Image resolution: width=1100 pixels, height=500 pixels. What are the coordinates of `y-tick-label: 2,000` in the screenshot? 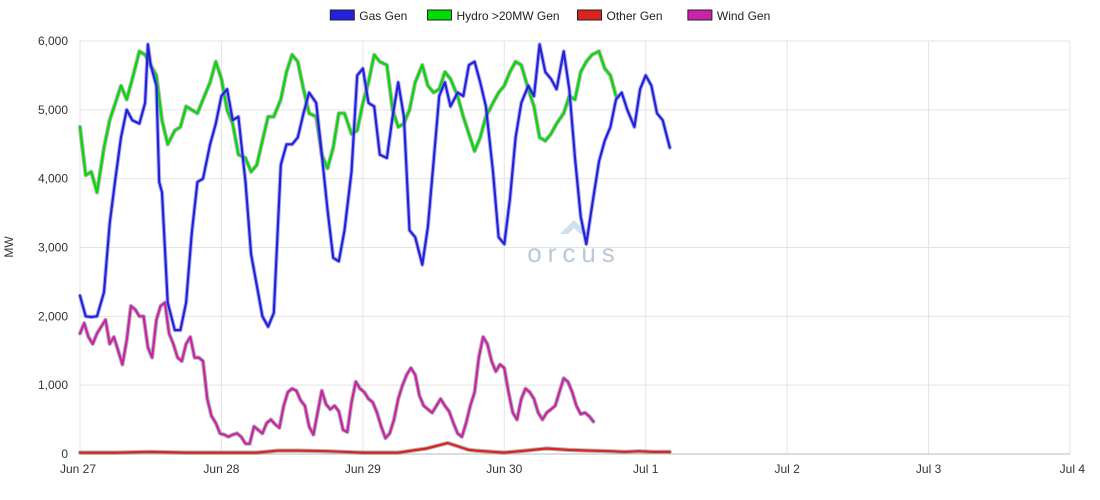 It's located at (53, 316).